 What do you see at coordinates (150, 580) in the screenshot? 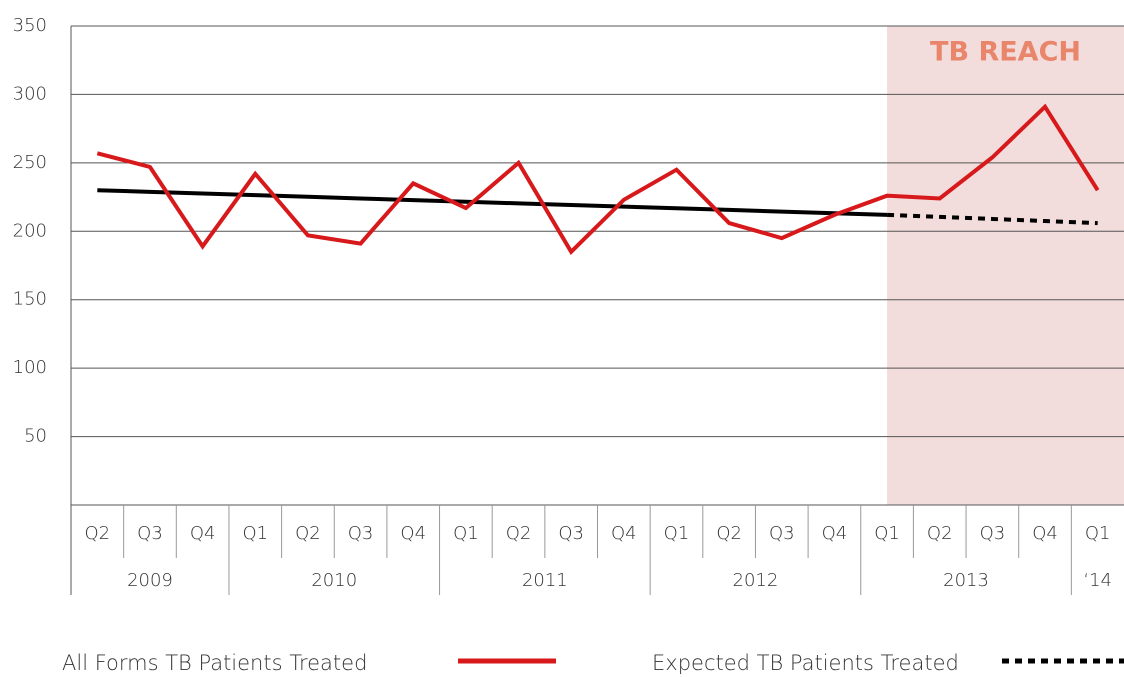
I see `group-label: 2009` at bounding box center [150, 580].